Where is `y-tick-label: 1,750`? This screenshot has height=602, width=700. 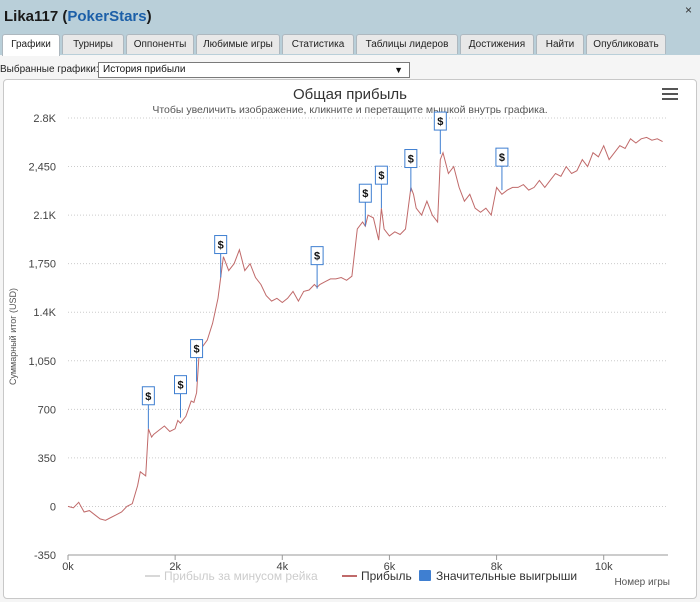 y-tick-label: 1,750 is located at coordinates (42, 265).